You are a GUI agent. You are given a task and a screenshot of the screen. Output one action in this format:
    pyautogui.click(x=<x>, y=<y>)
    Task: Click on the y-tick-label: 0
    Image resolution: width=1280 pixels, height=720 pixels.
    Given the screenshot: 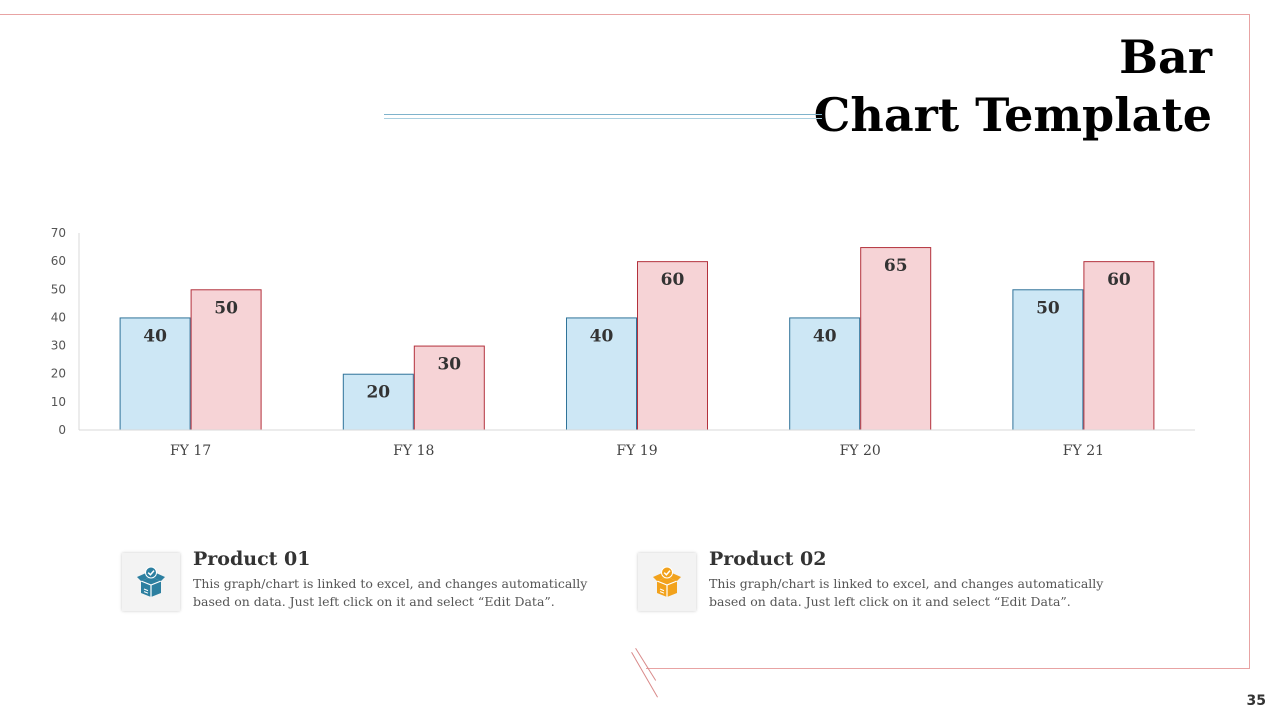 What is the action you would take?
    pyautogui.click(x=62, y=430)
    